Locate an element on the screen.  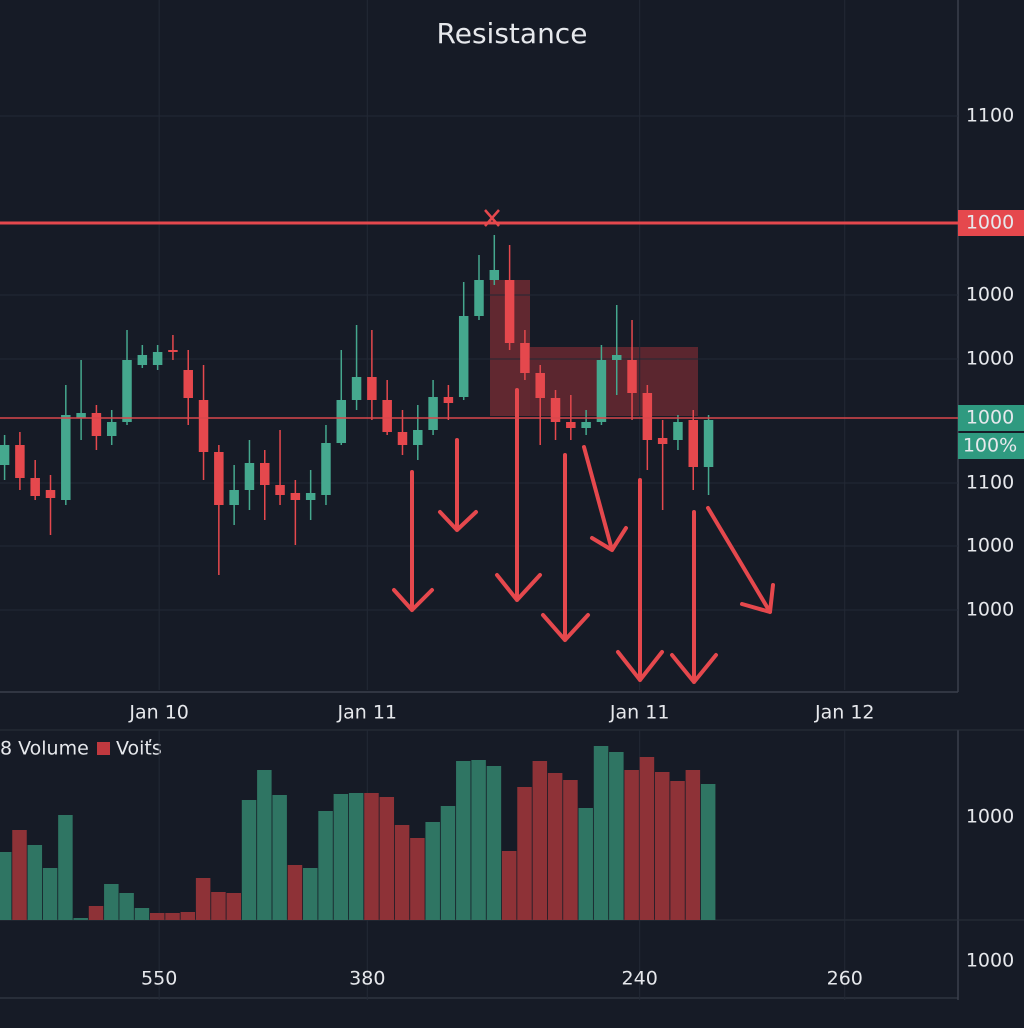
volume-x-tick-label: 380 is located at coordinates (367, 979).